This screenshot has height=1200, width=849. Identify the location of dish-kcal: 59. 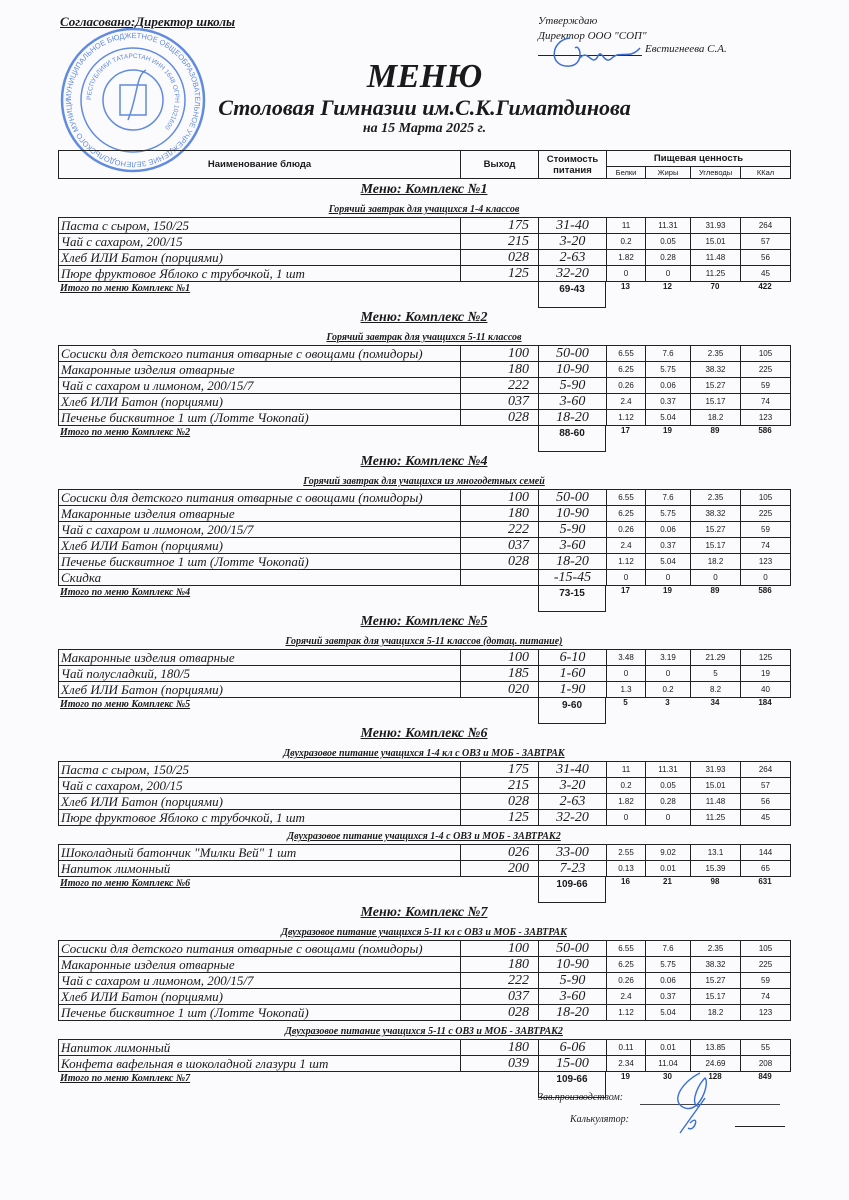
(765, 980).